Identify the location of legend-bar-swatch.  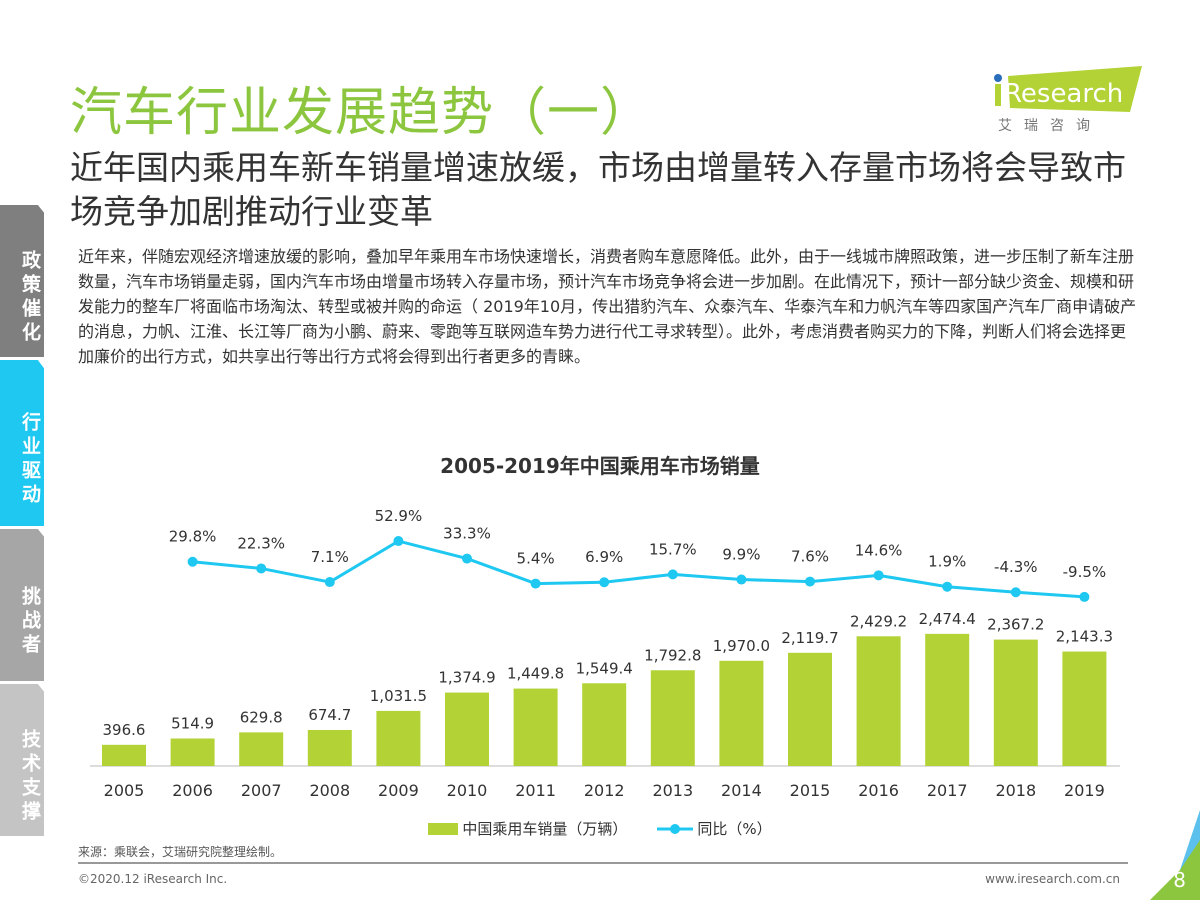
(443, 828).